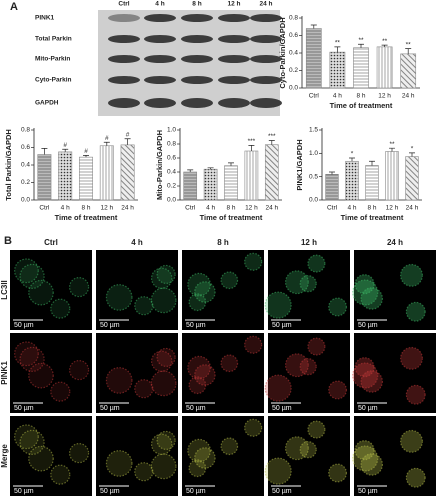 The height and width of the screenshot is (500, 436). Describe the element at coordinates (313, 130) in the screenshot. I see `y-tick-label: 1.5` at that location.